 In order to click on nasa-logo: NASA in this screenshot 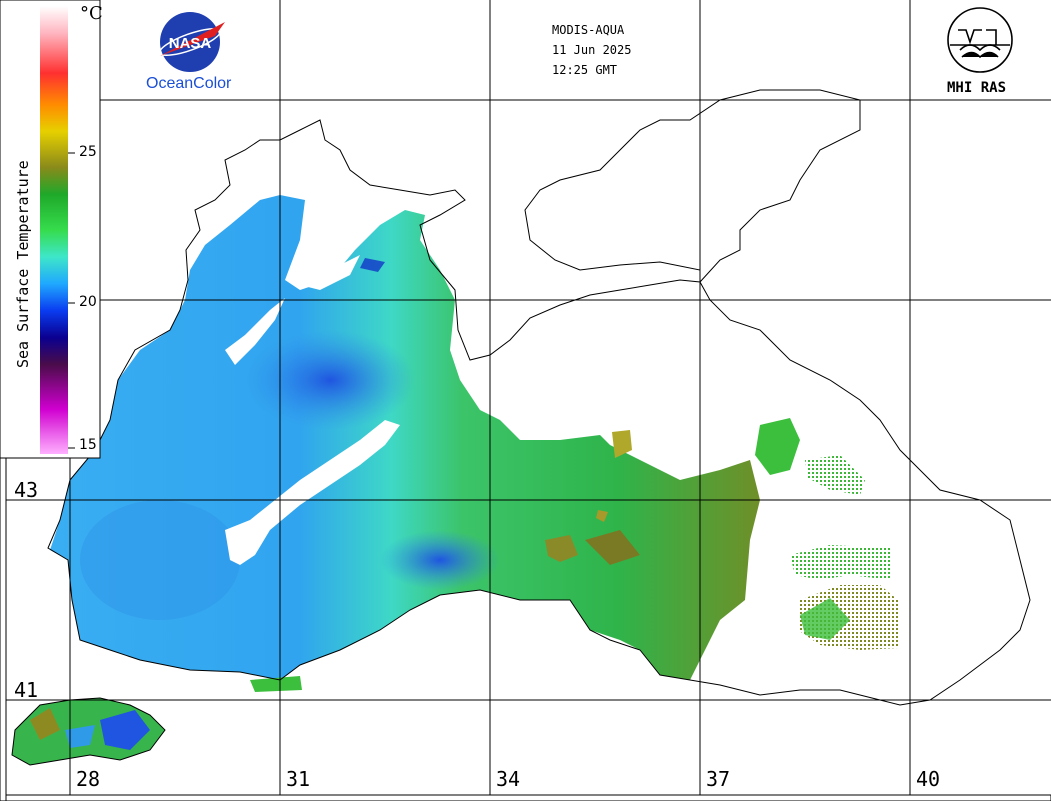, I will do `click(192, 42)`.